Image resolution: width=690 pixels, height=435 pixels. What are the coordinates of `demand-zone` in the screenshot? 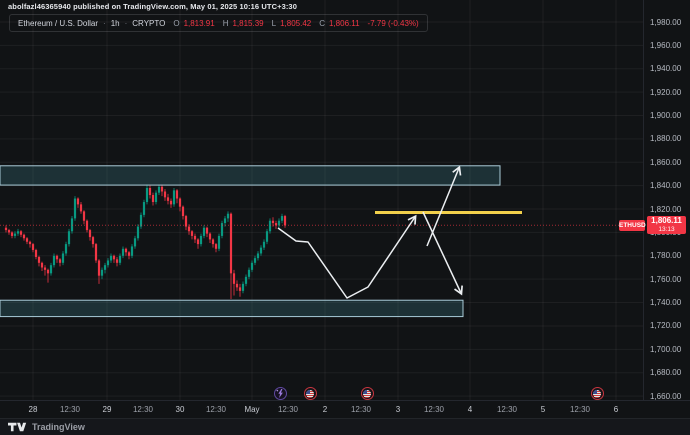 It's located at (232, 308).